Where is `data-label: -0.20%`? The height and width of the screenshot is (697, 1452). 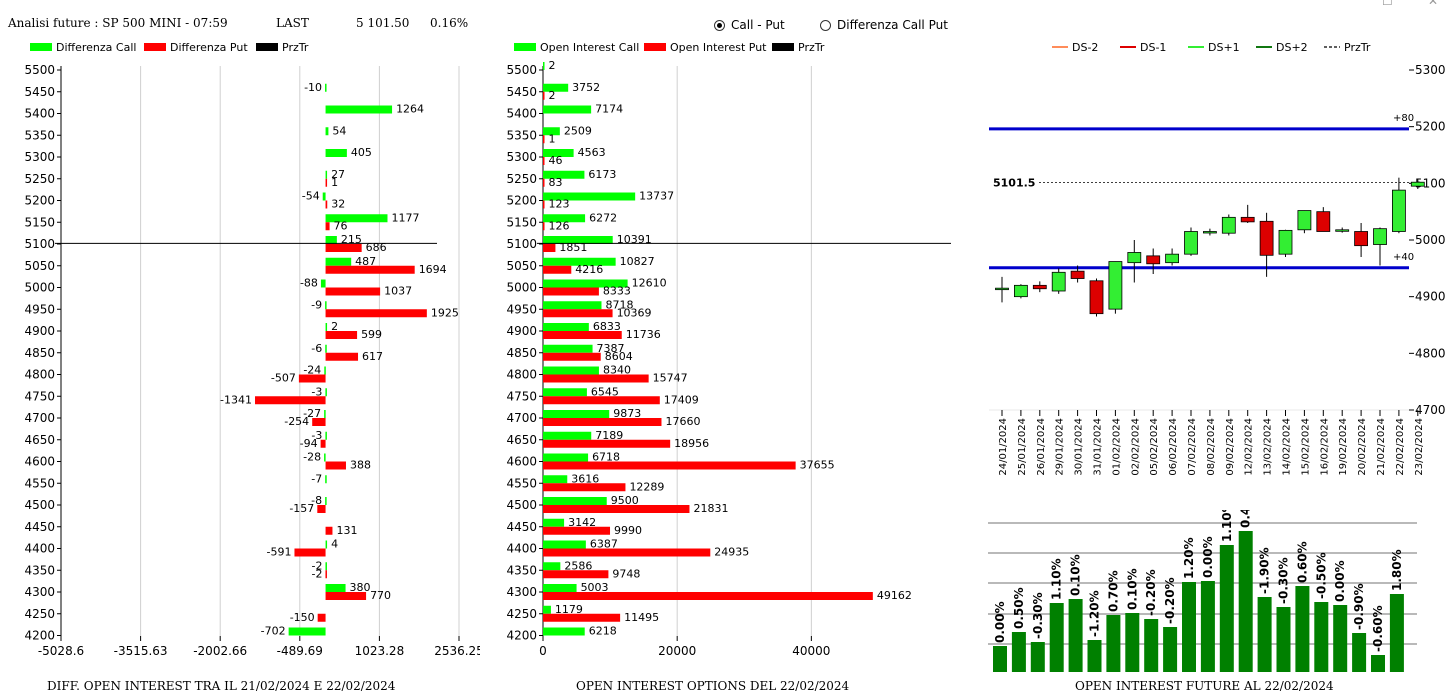
data-label: -0.20% is located at coordinates (1151, 592).